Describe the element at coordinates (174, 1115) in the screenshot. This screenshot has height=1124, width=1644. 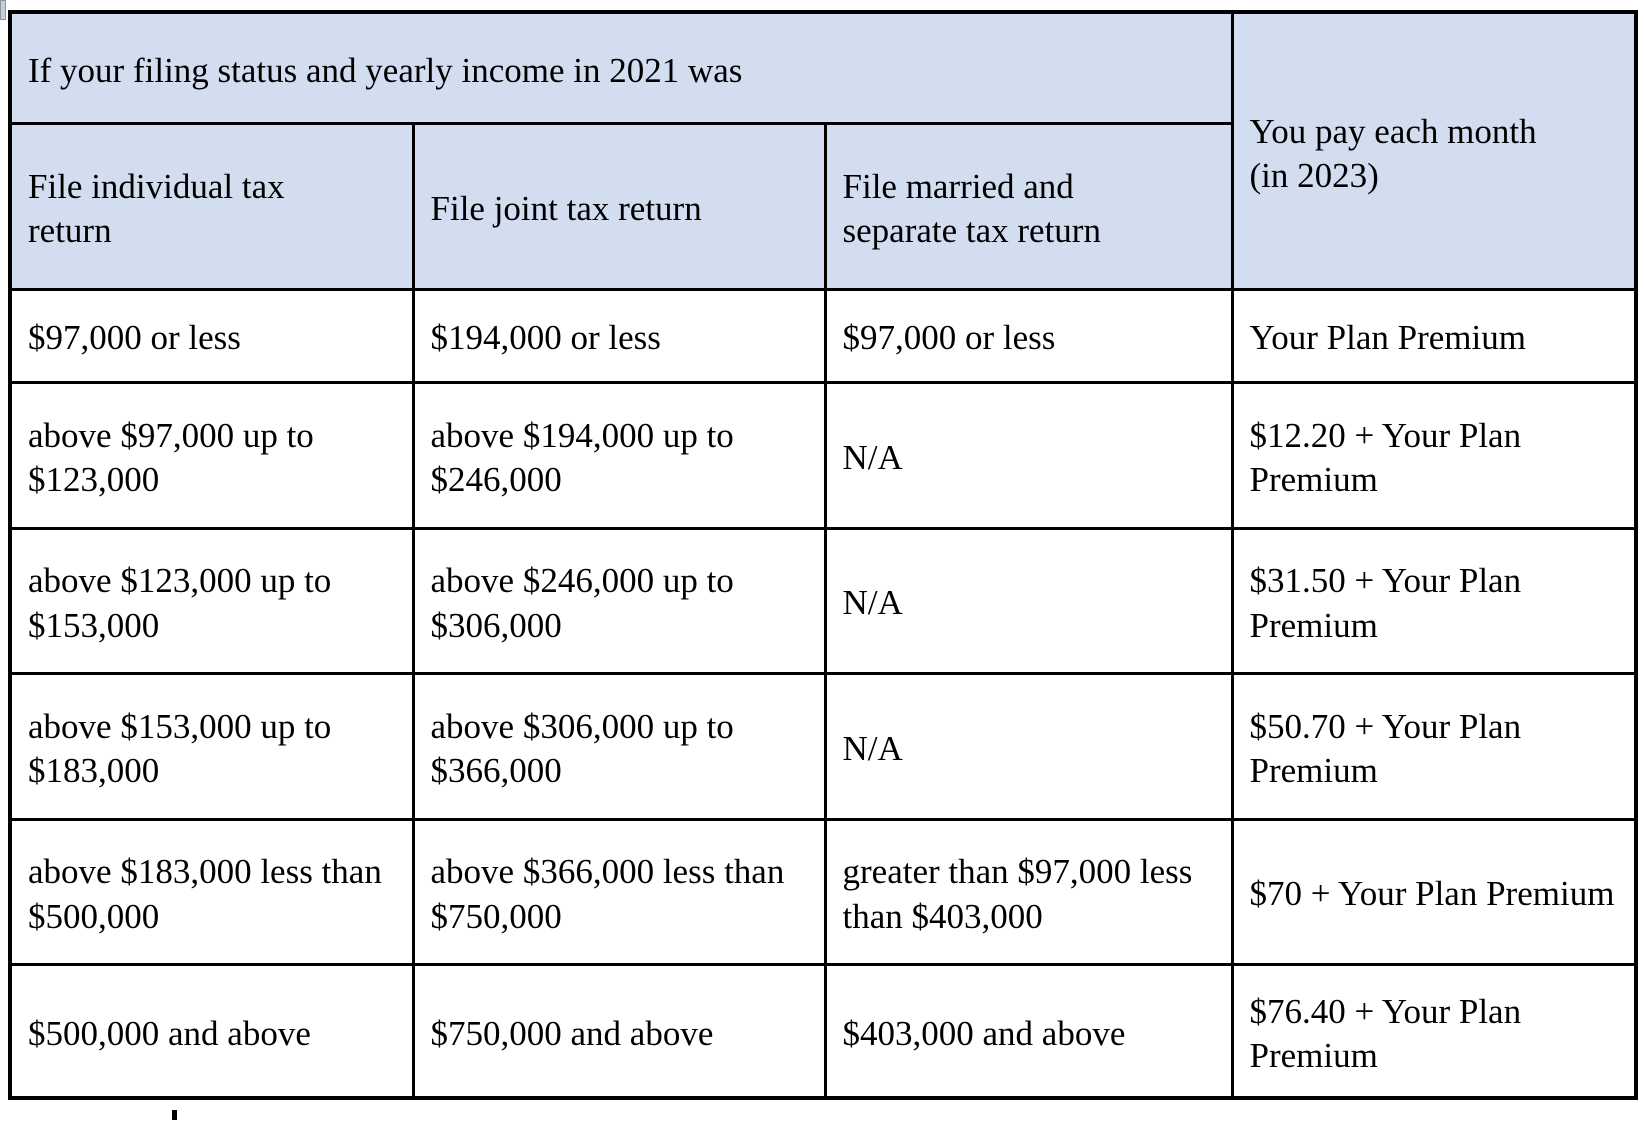
I see `stray-cursor-mark` at that location.